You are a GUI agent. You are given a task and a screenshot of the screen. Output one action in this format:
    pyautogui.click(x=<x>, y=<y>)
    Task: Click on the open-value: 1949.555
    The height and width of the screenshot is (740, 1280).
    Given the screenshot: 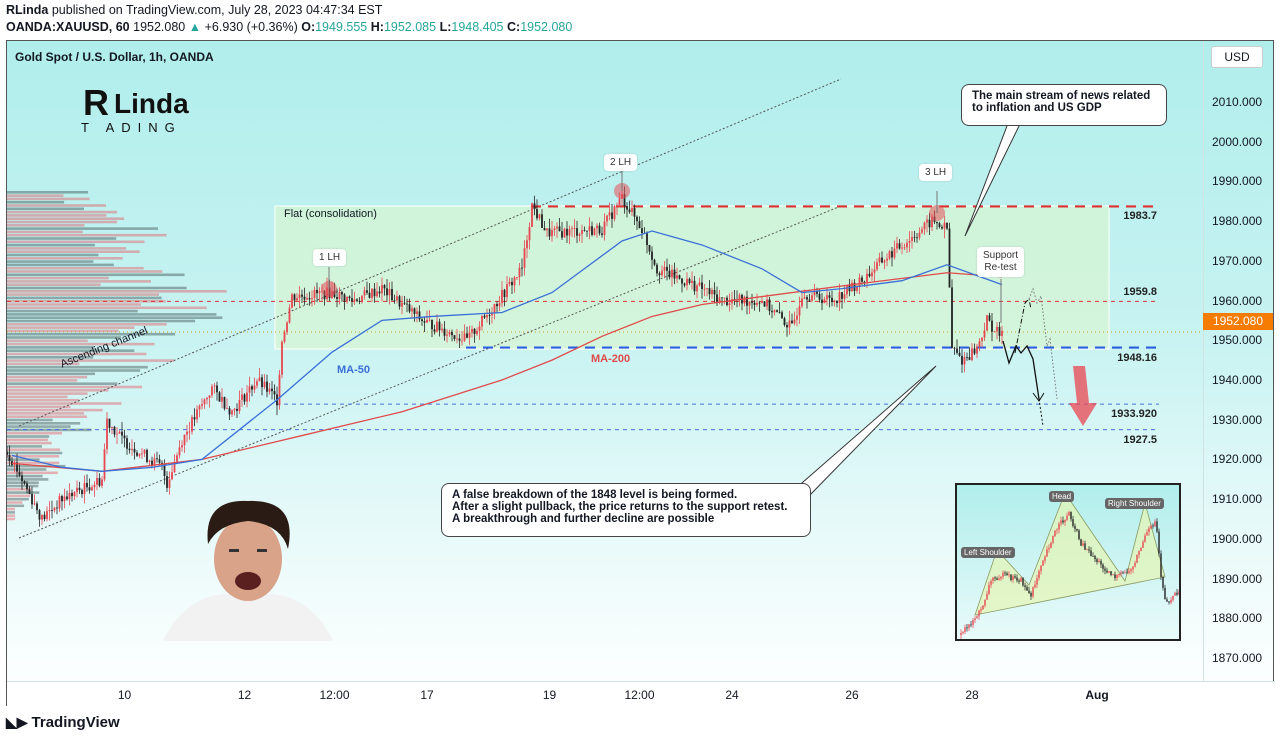 What is the action you would take?
    pyautogui.click(x=341, y=27)
    